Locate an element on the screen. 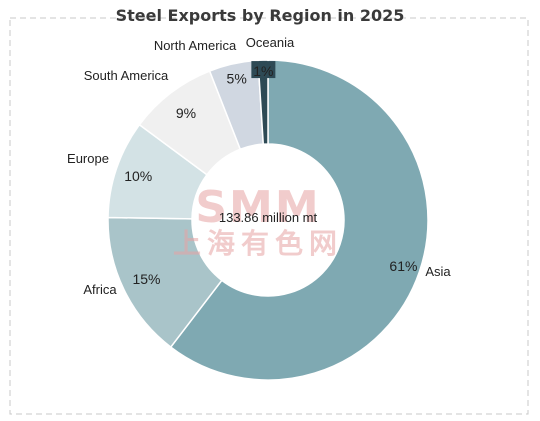  value-label-south-america: 9% is located at coordinates (186, 113).